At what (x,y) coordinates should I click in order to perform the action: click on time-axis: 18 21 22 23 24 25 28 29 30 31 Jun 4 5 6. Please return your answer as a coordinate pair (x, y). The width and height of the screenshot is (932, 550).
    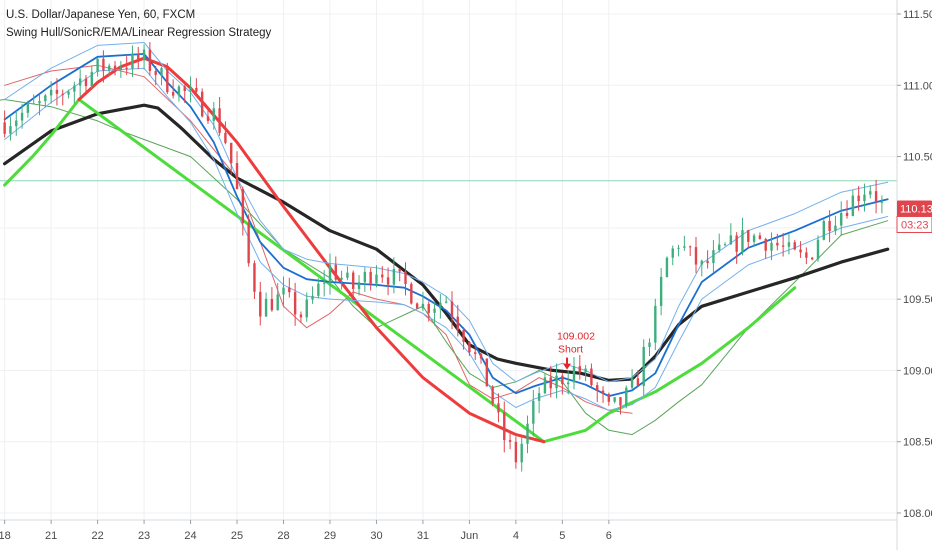
    Looking at the image, I should click on (448, 530).